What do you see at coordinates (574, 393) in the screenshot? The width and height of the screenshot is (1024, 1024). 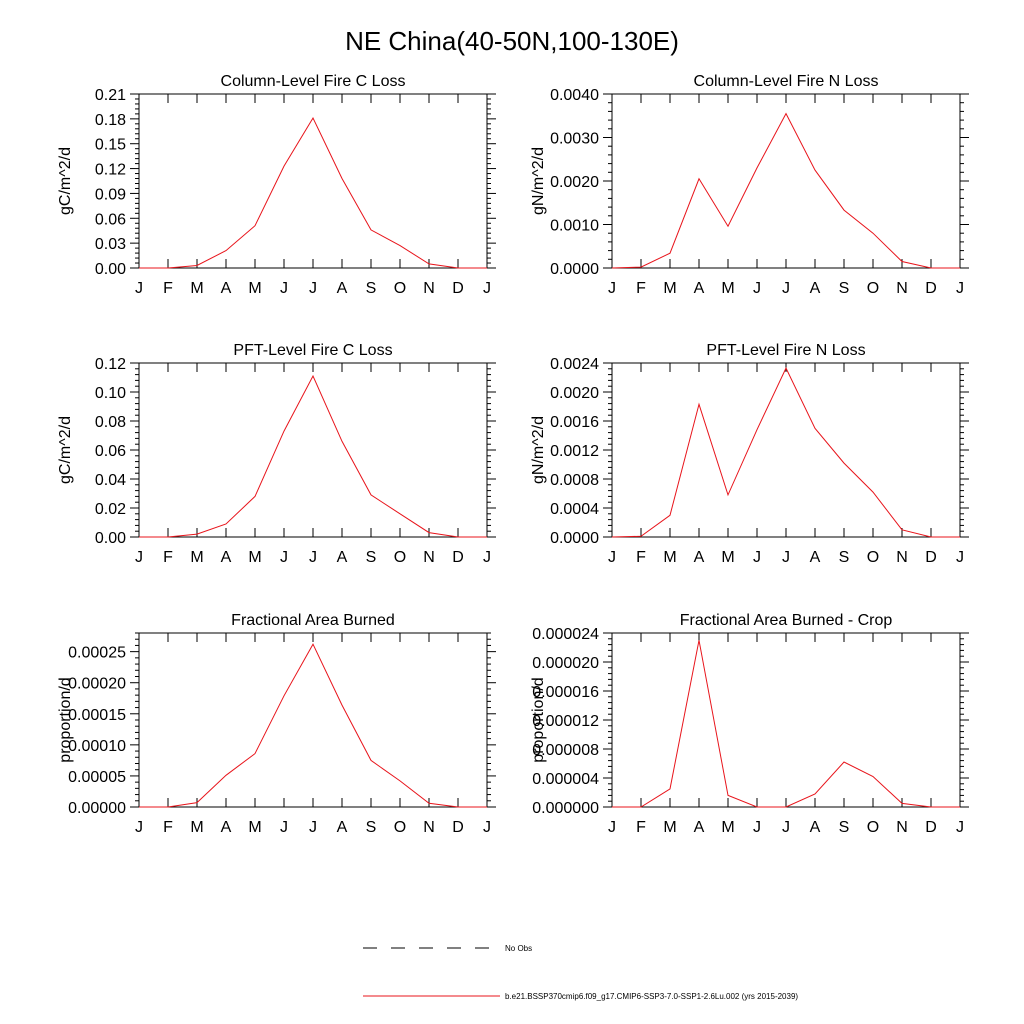 I see `y-tick-label: 0.0020` at bounding box center [574, 393].